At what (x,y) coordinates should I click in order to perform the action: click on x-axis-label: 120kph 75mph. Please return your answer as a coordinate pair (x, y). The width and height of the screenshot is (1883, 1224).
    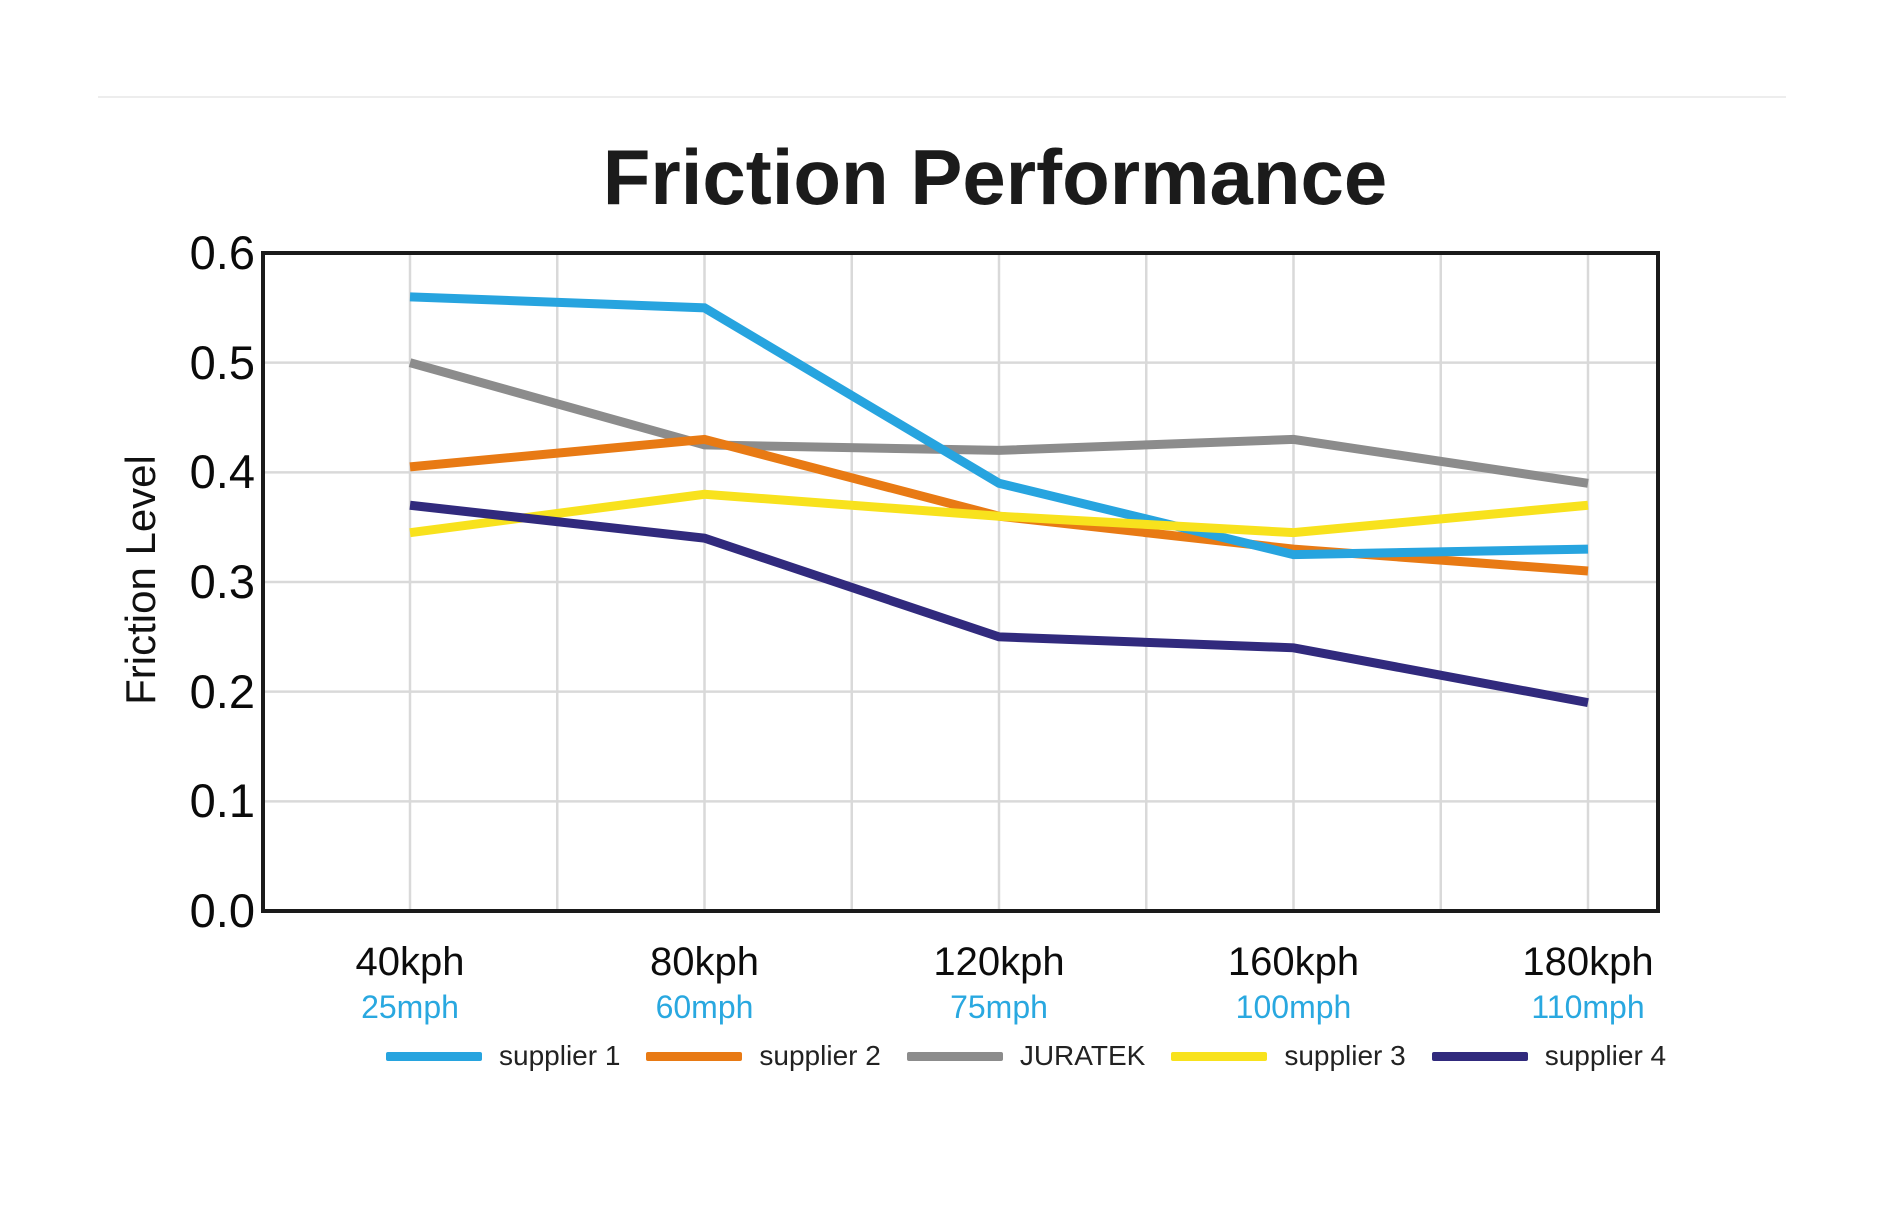
    Looking at the image, I should click on (999, 982).